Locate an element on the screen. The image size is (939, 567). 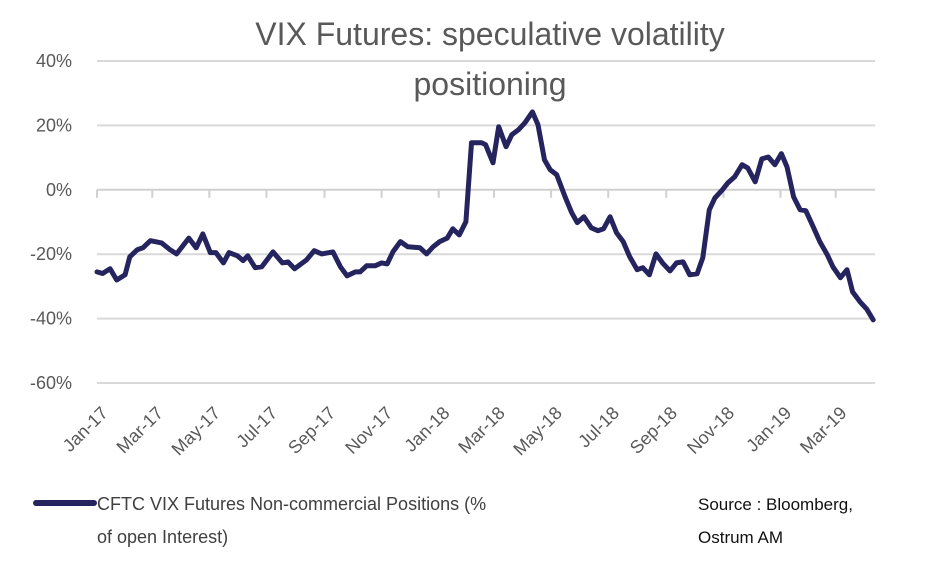
x-tick-label: Sep-17 is located at coordinates (311, 430).